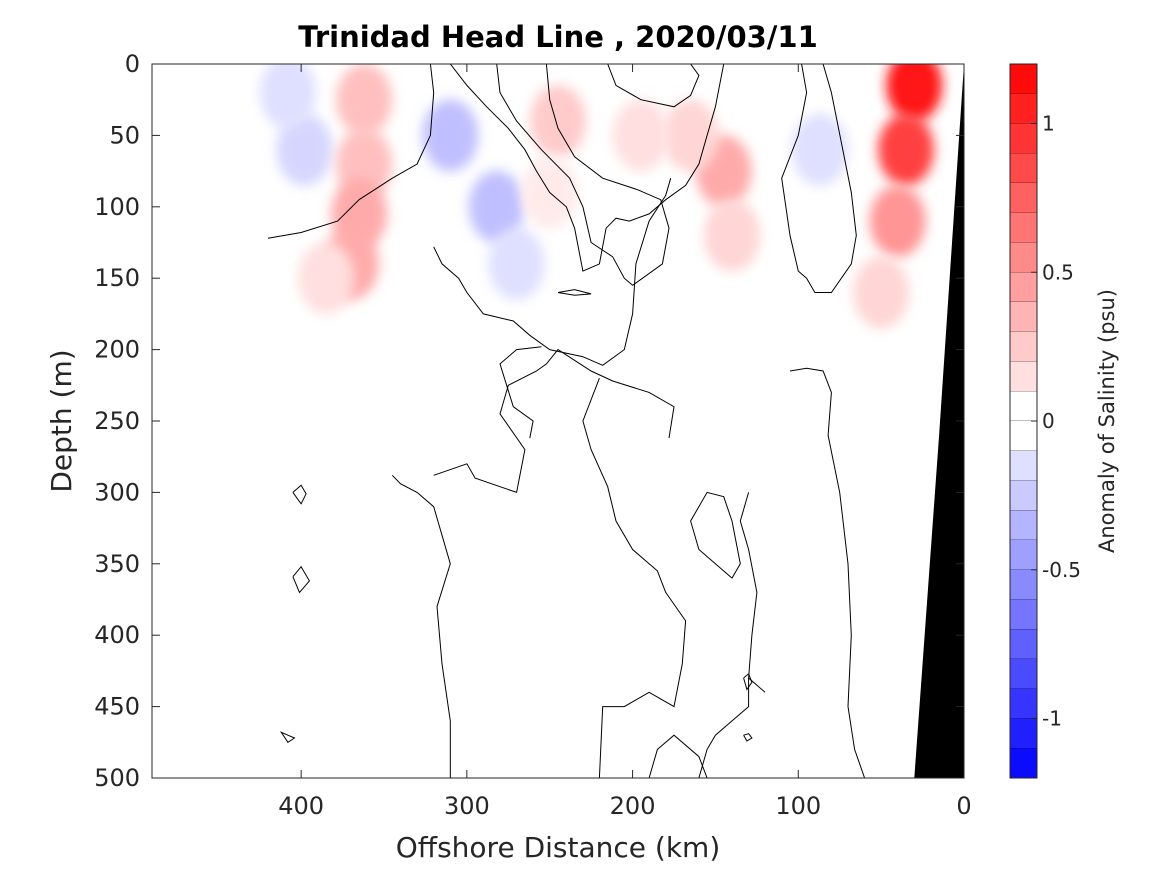  Describe the element at coordinates (1061, 570) in the screenshot. I see `colorbar-tick-label: -0.5` at that location.